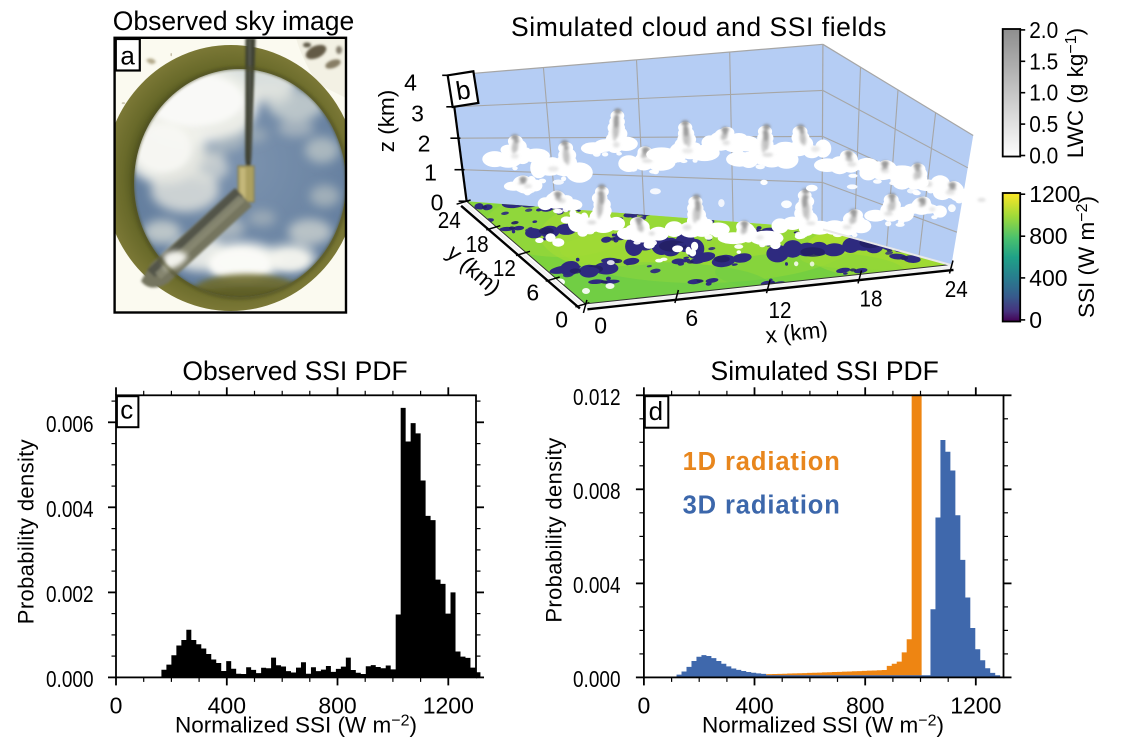 The height and width of the screenshot is (755, 1135). Describe the element at coordinates (1043, 61) in the screenshot. I see `svg-text: 1.5` at that location.